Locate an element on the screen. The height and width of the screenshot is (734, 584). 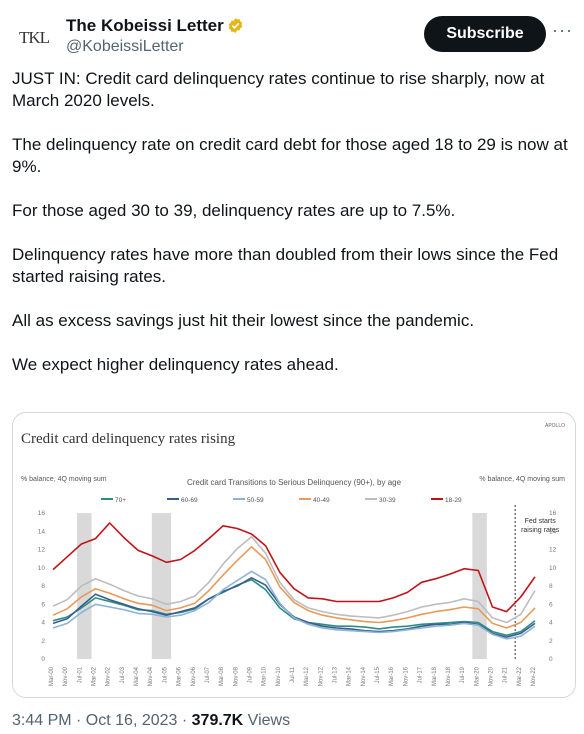
more-options-icon: ··· is located at coordinates (562, 30).